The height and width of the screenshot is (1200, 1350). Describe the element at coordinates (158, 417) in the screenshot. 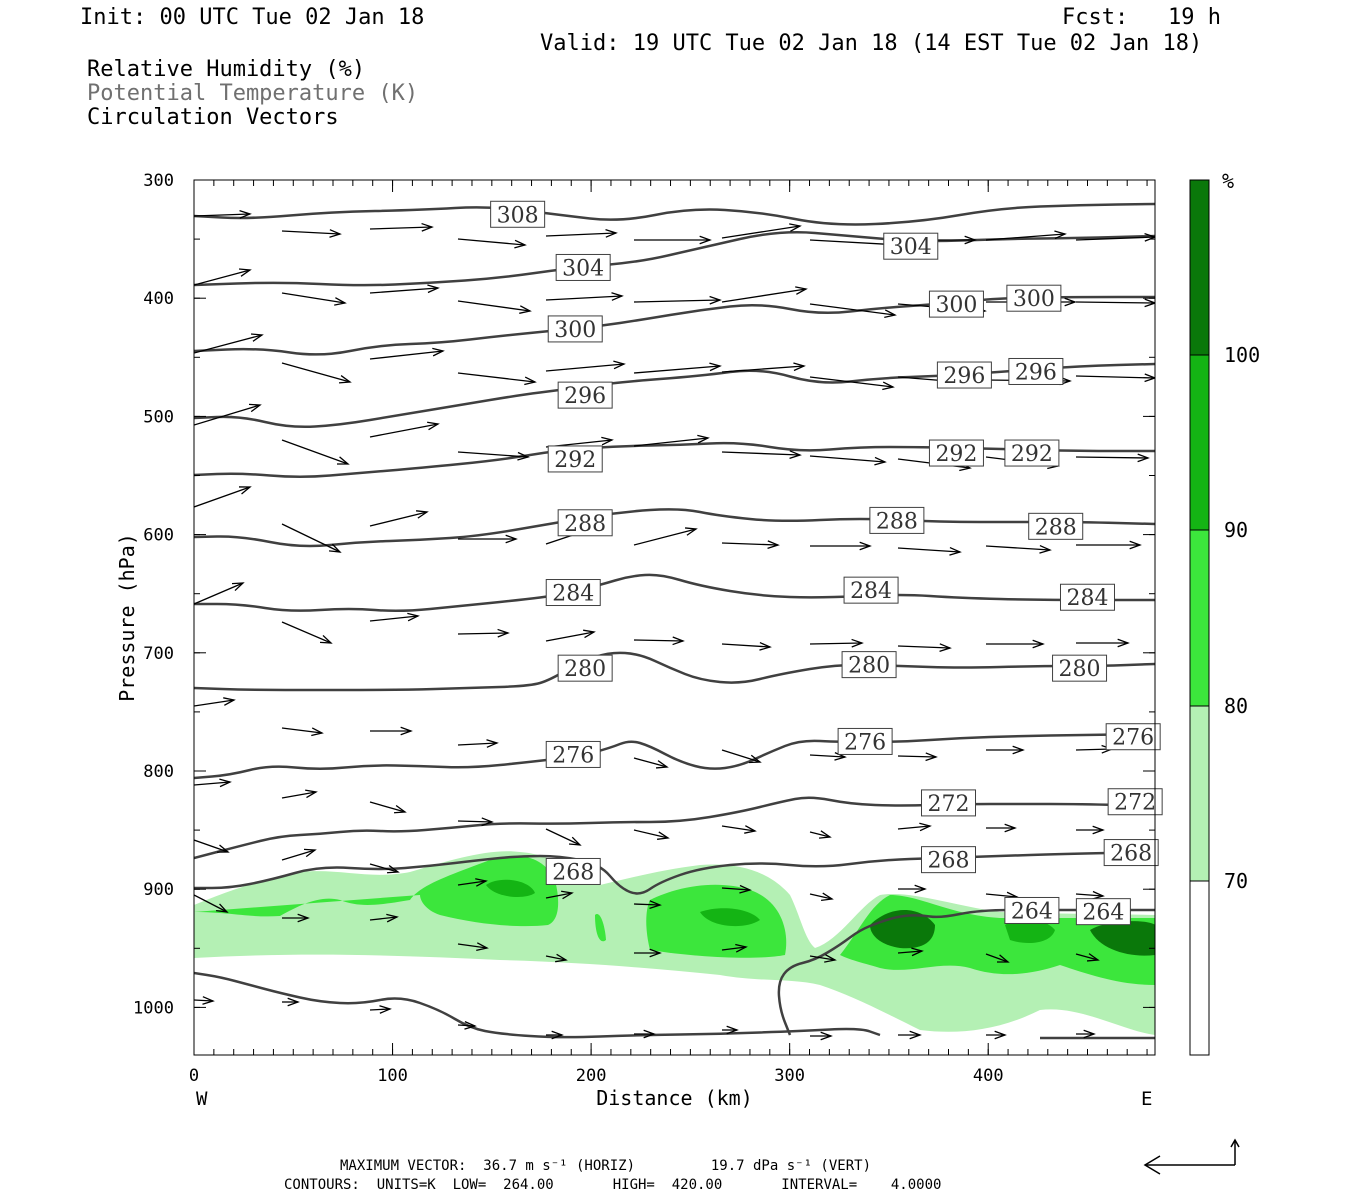

I see `y-tick-label: 500` at that location.